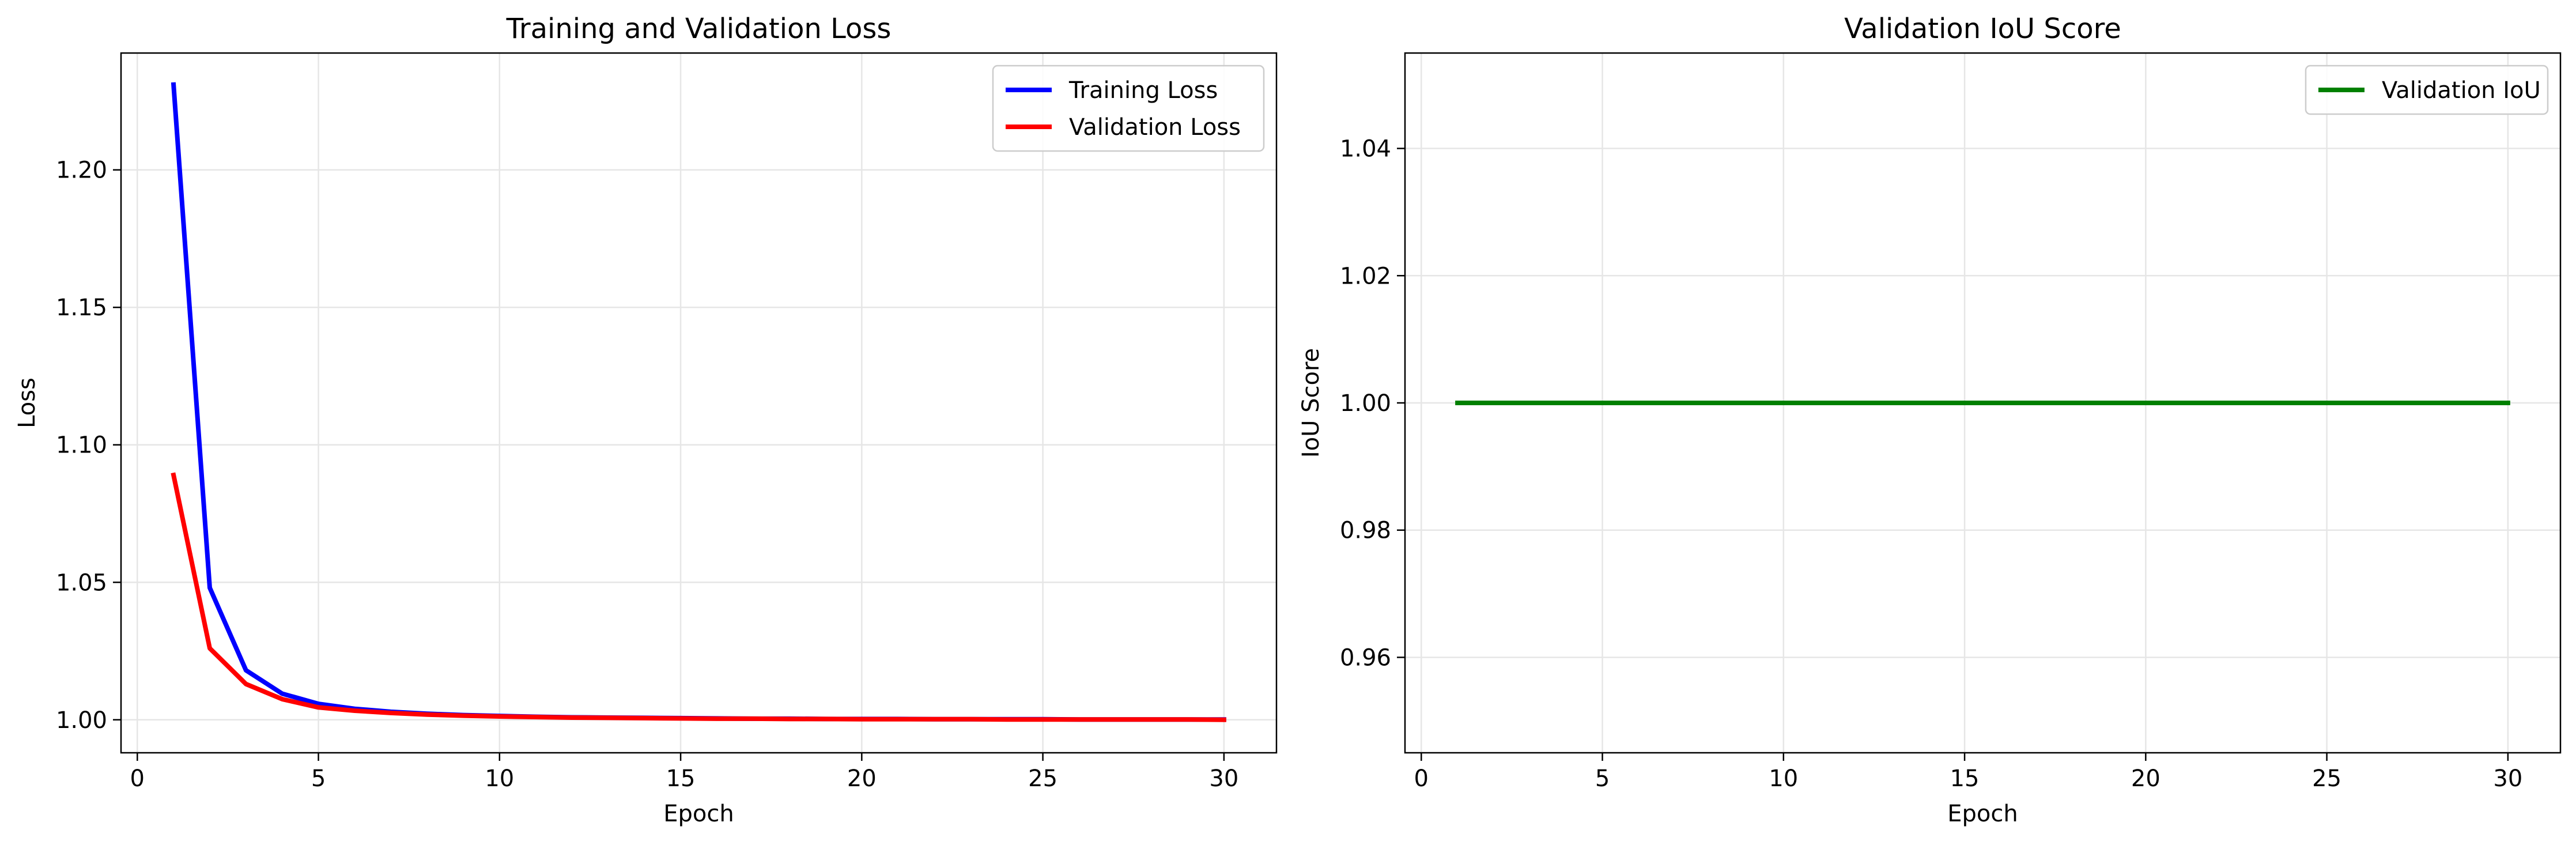 The height and width of the screenshot is (845, 2576). I want to click on legend-label-1: Training Loss, so click(1143, 90).